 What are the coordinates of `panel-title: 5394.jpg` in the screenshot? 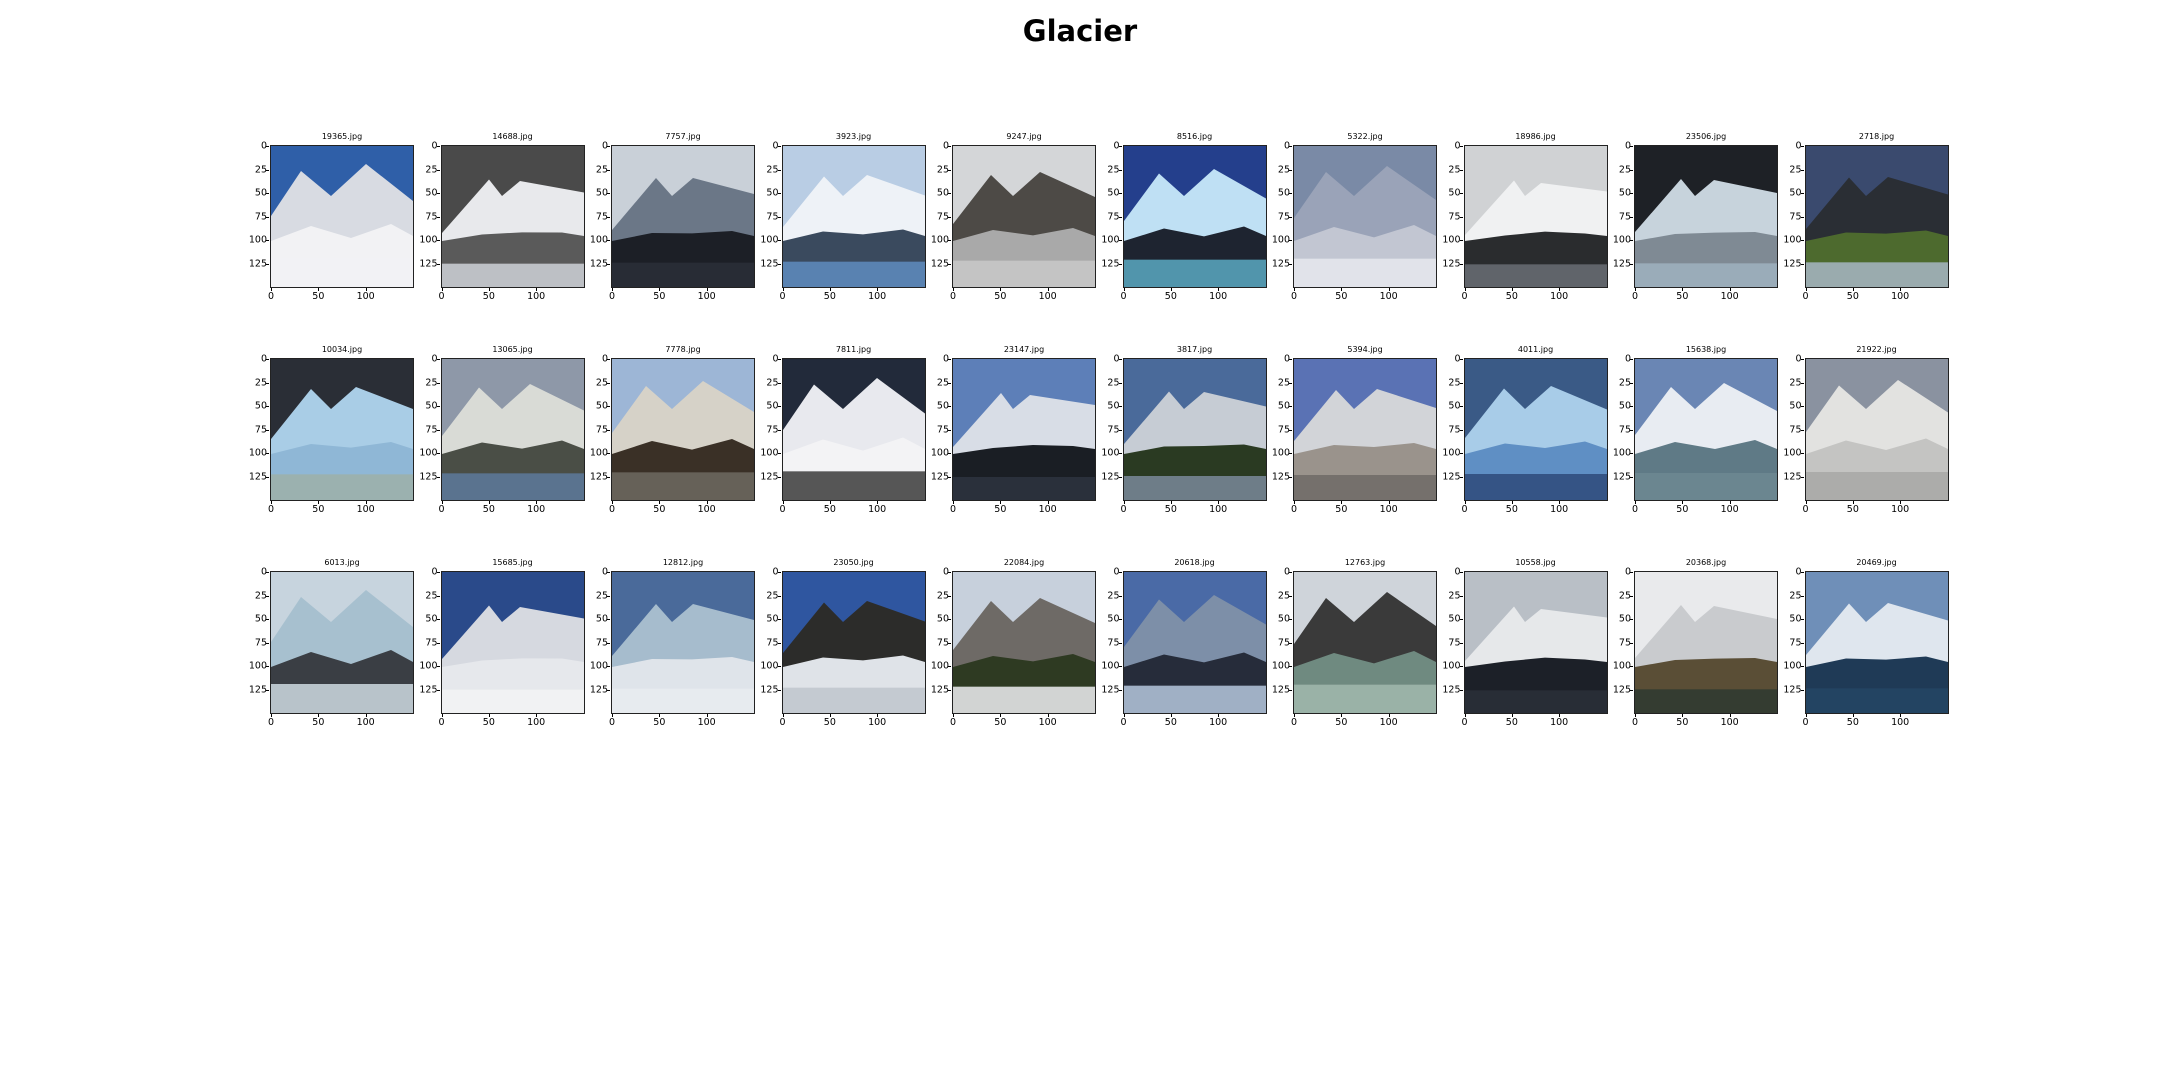 It's located at (1365, 349).